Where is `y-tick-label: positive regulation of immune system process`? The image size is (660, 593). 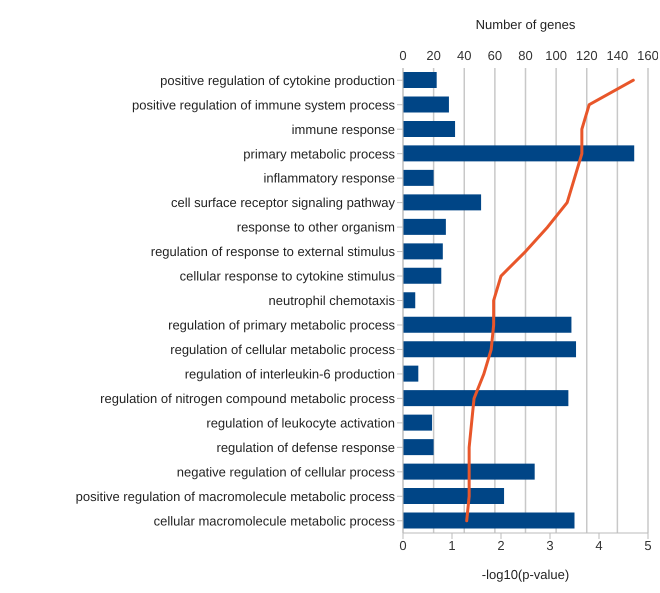 y-tick-label: positive regulation of immune system process is located at coordinates (264, 104).